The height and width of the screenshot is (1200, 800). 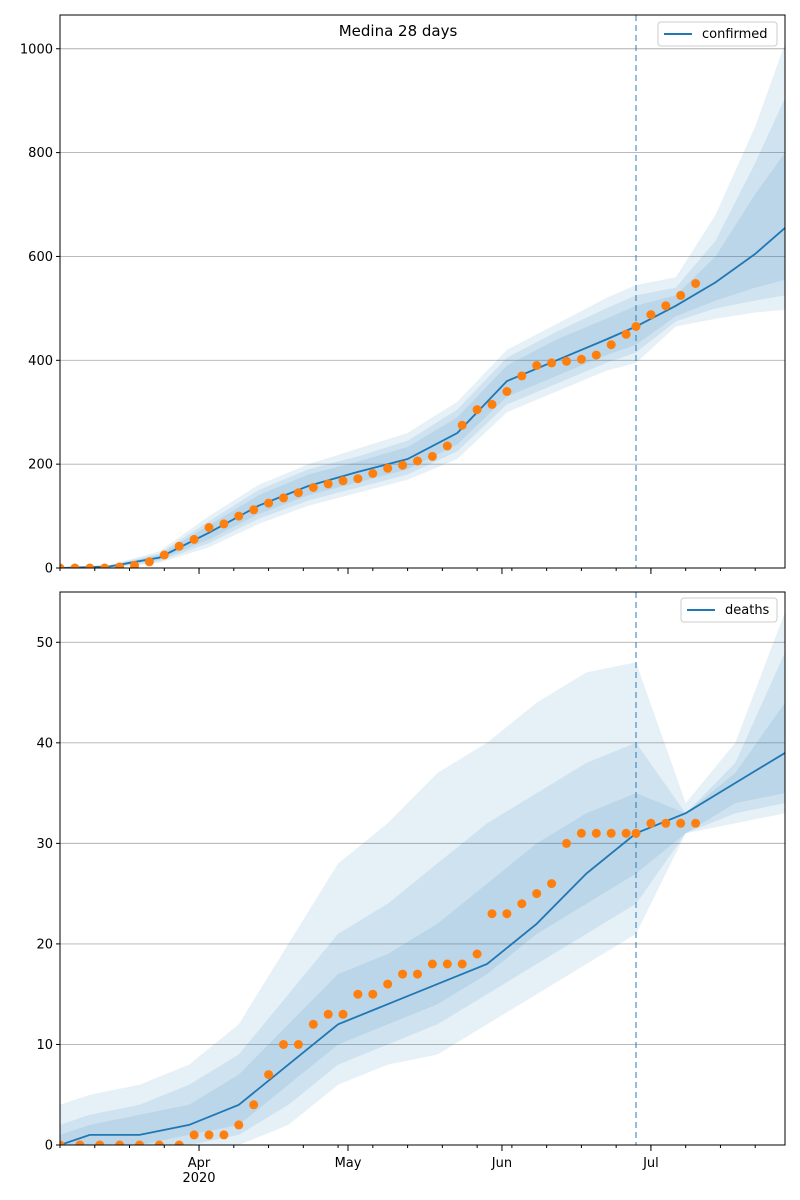 I want to click on y-tick-label: 40, so click(x=44, y=743).